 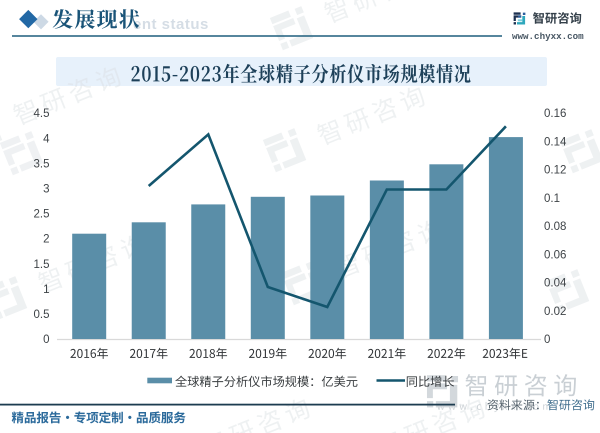 What do you see at coordinates (555, 227) in the screenshot?
I see `svg-text: 0.08` at bounding box center [555, 227].